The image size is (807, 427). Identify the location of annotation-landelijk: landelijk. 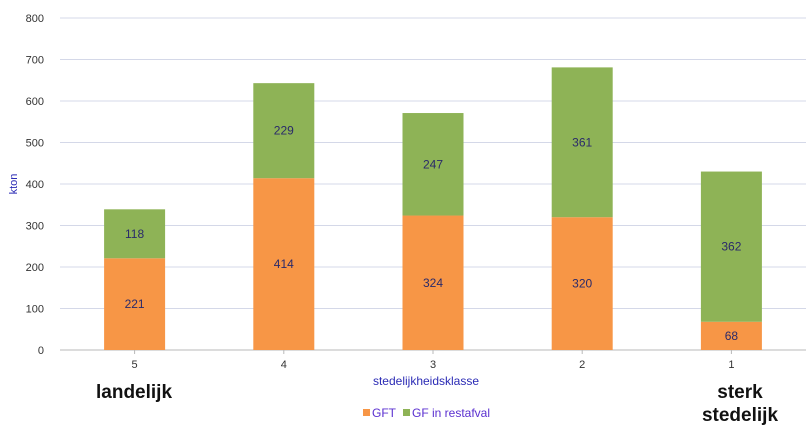
(134, 392).